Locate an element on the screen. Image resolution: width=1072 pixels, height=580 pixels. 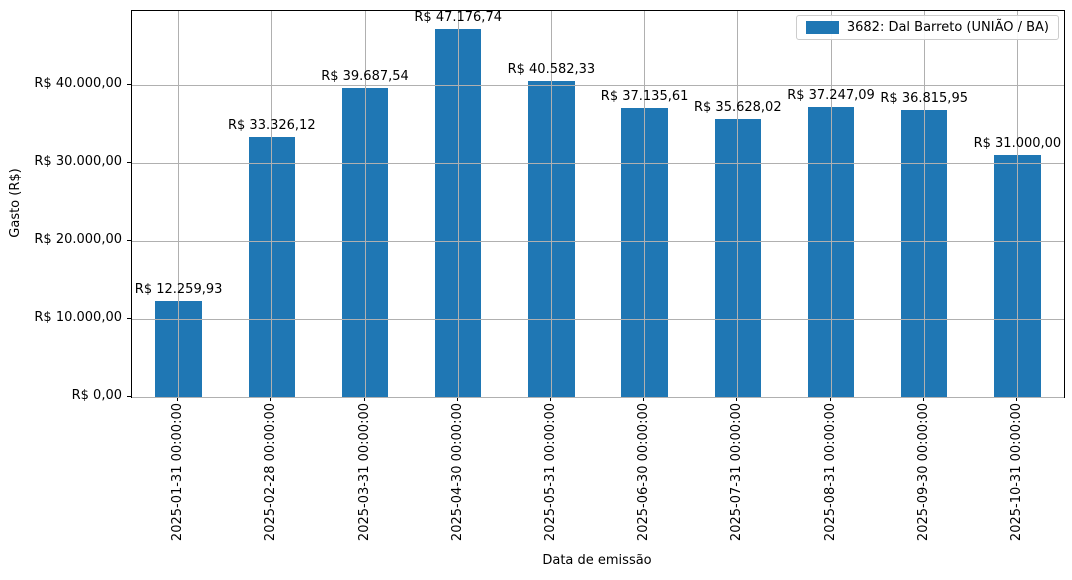
y-axis-title-text: Gasto (R$) is located at coordinates (15, 203).